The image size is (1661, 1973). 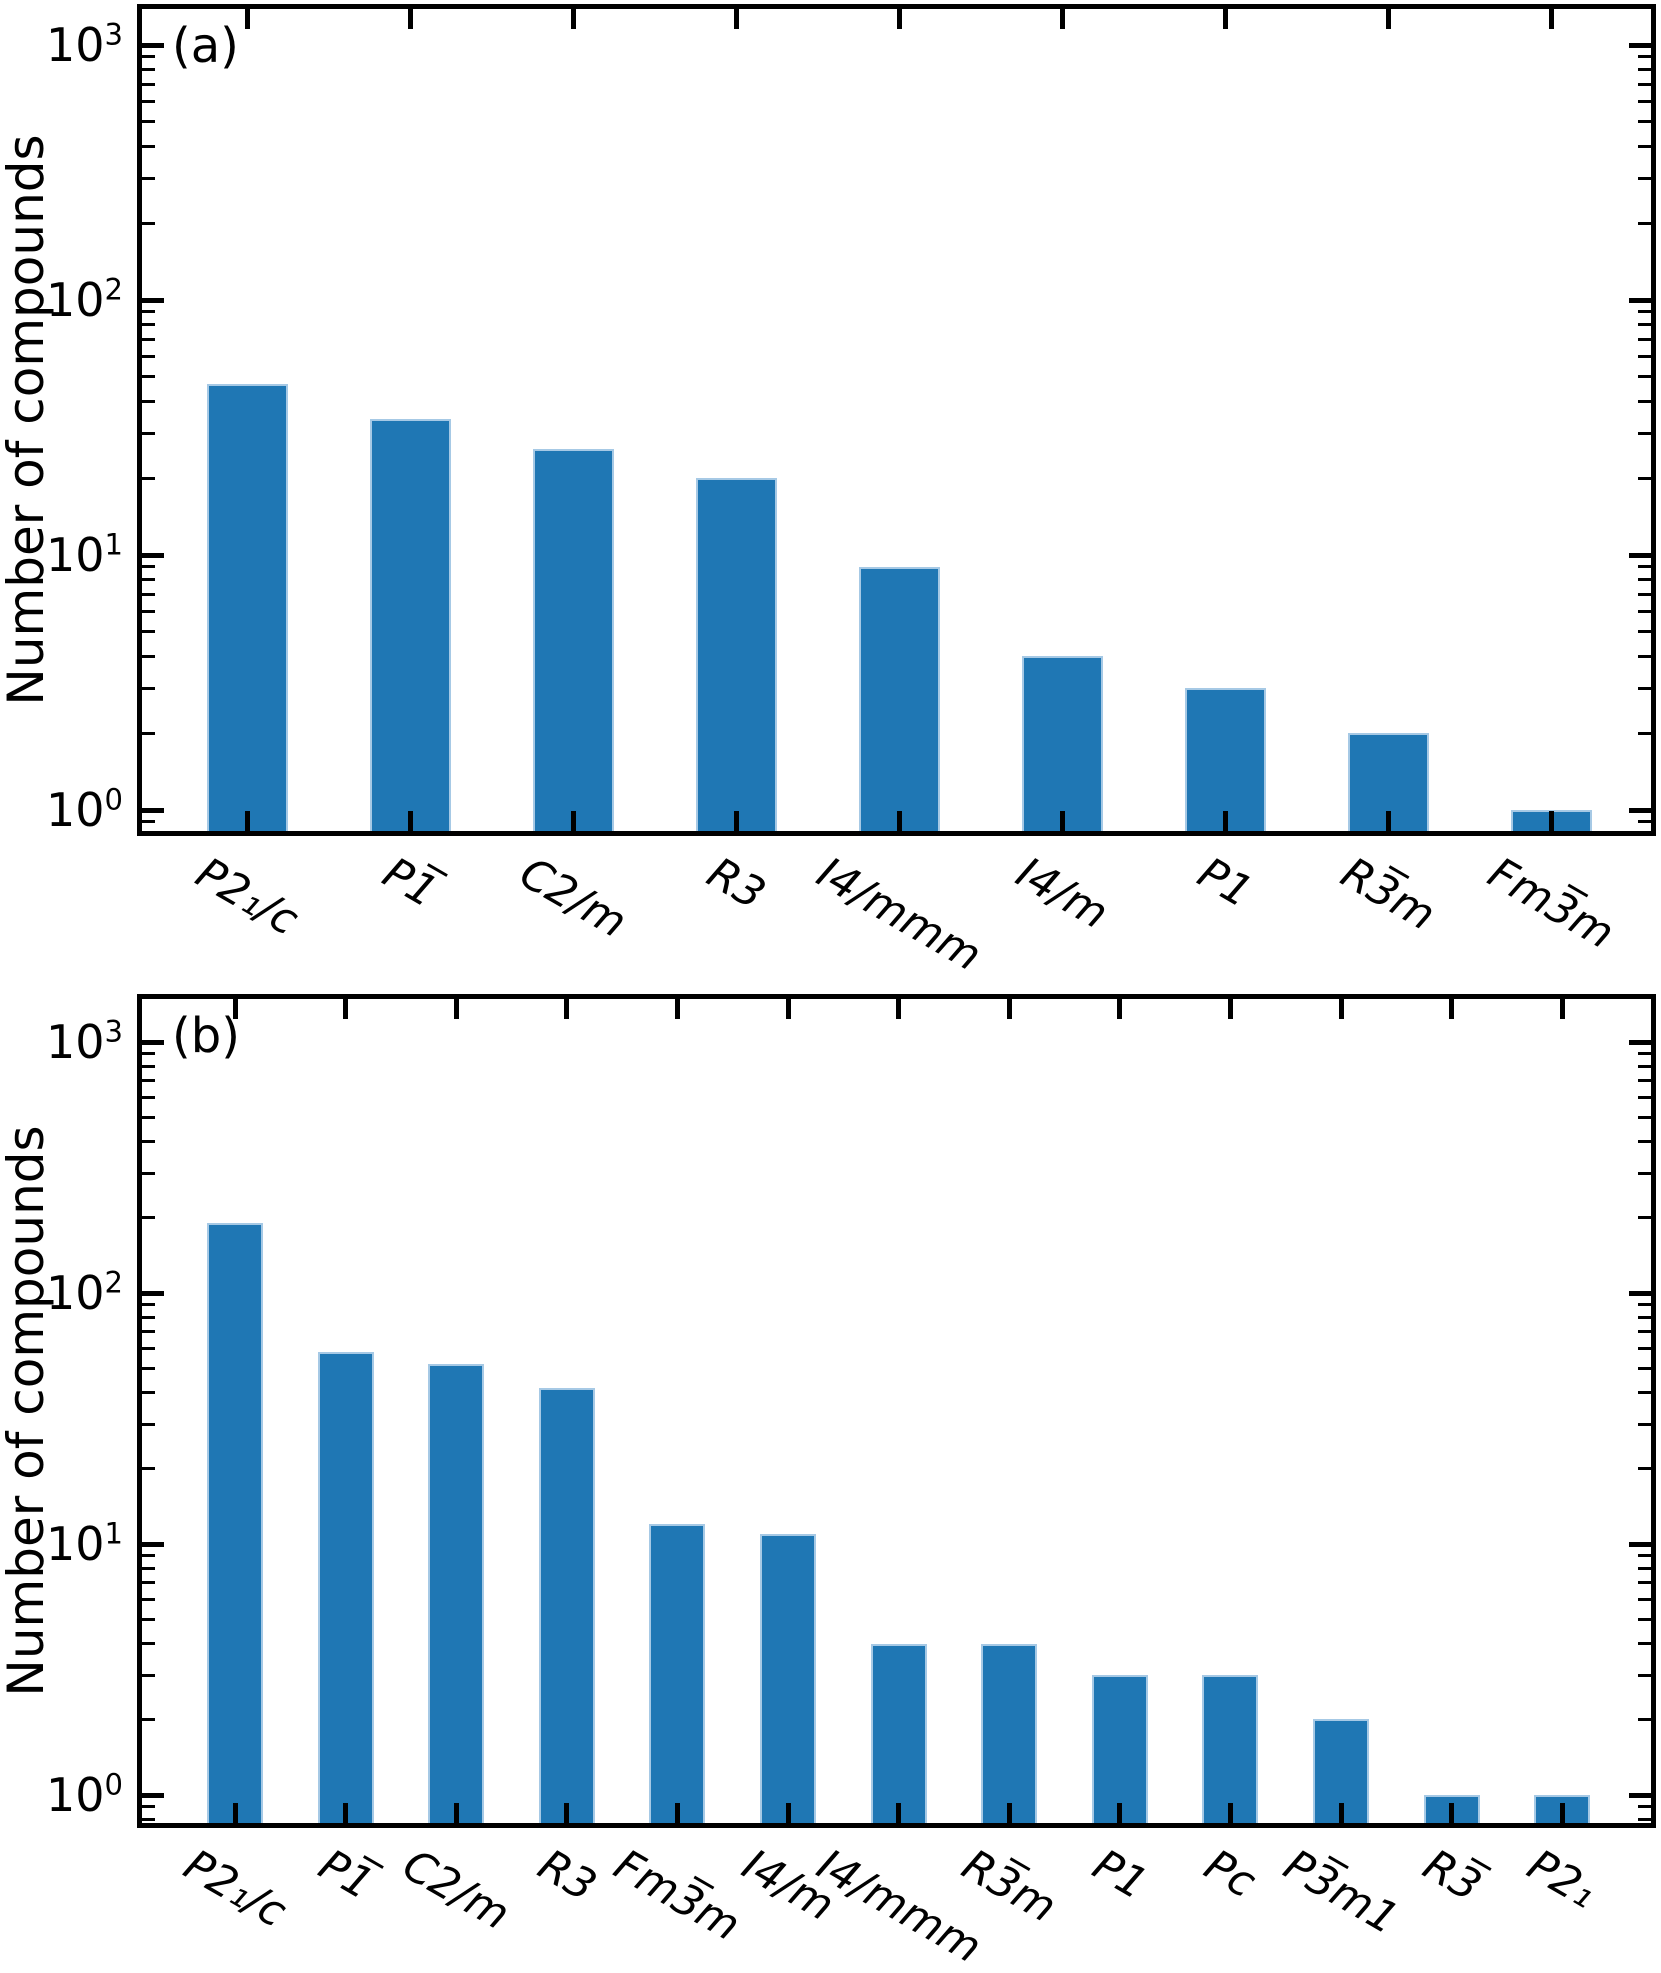 What do you see at coordinates (899, 698) in the screenshot?
I see `bar-I4/mmm` at bounding box center [899, 698].